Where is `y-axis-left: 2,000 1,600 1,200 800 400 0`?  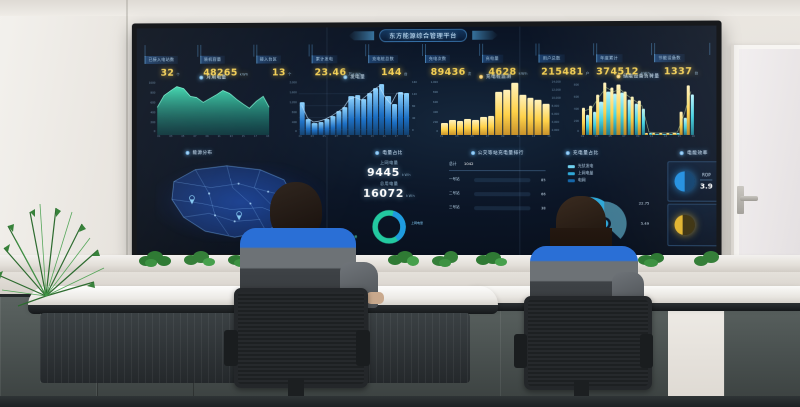
y-axis-left: 2,000 1,600 1,200 800 400 0 is located at coordinates (292, 108).